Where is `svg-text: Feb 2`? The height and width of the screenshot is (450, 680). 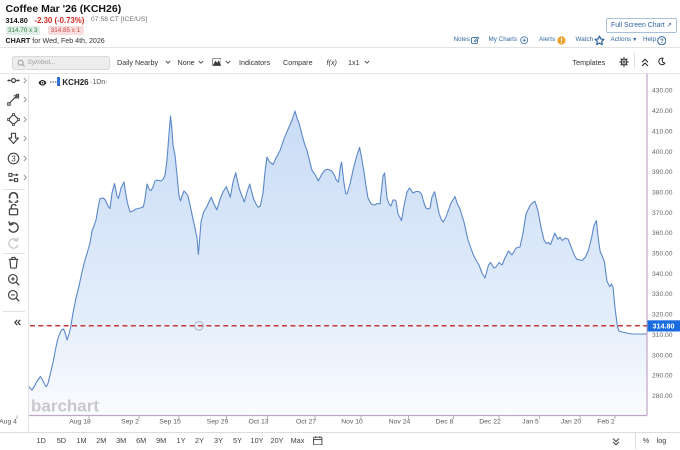
svg-text: Feb 2 is located at coordinates (606, 421).